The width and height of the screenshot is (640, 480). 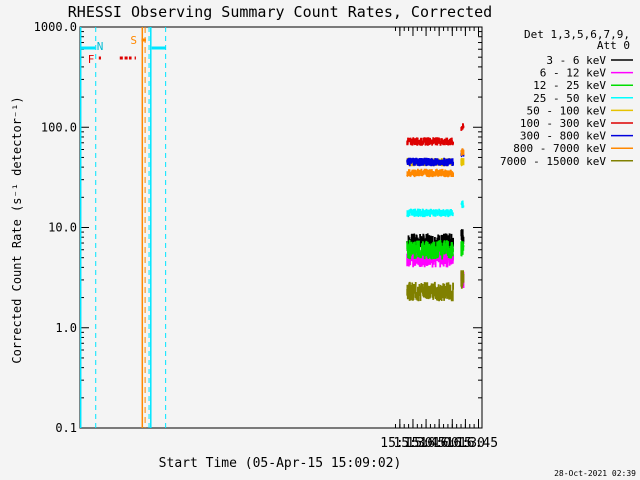 What do you see at coordinates (55, 27) in the screenshot?
I see `y-tick-label: 1000.0` at bounding box center [55, 27].